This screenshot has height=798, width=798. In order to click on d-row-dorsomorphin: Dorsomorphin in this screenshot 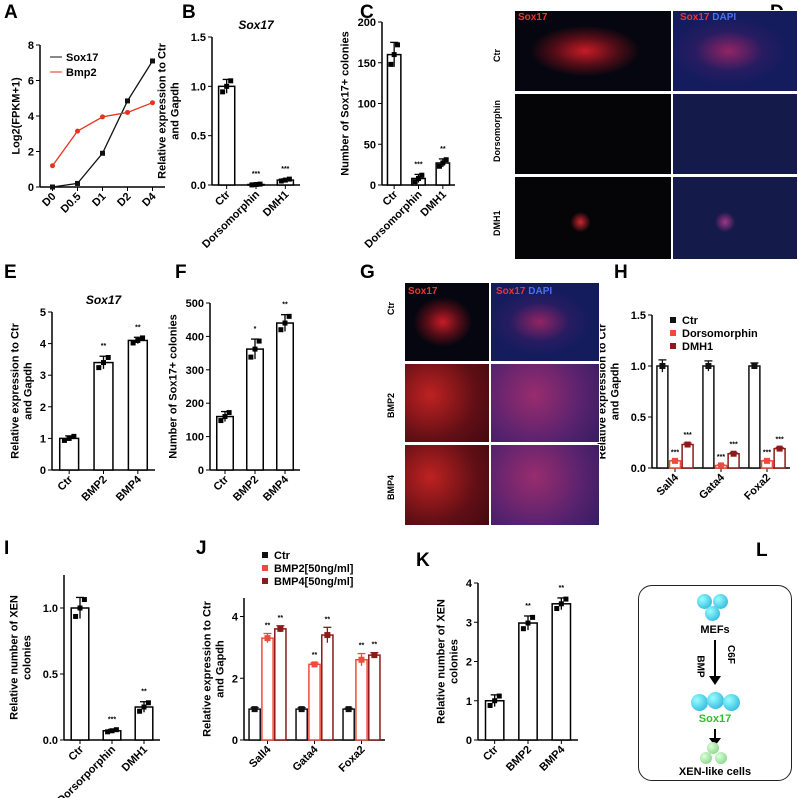, I will do `click(497, 131)`.